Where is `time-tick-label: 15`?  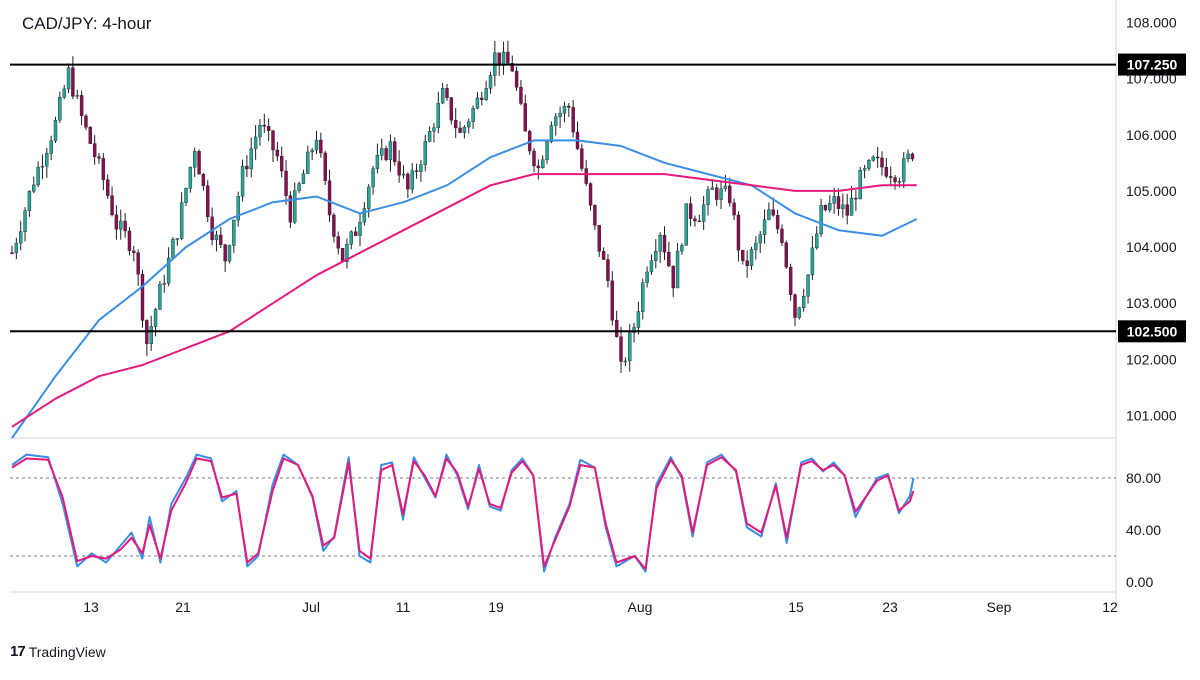 time-tick-label: 15 is located at coordinates (796, 607).